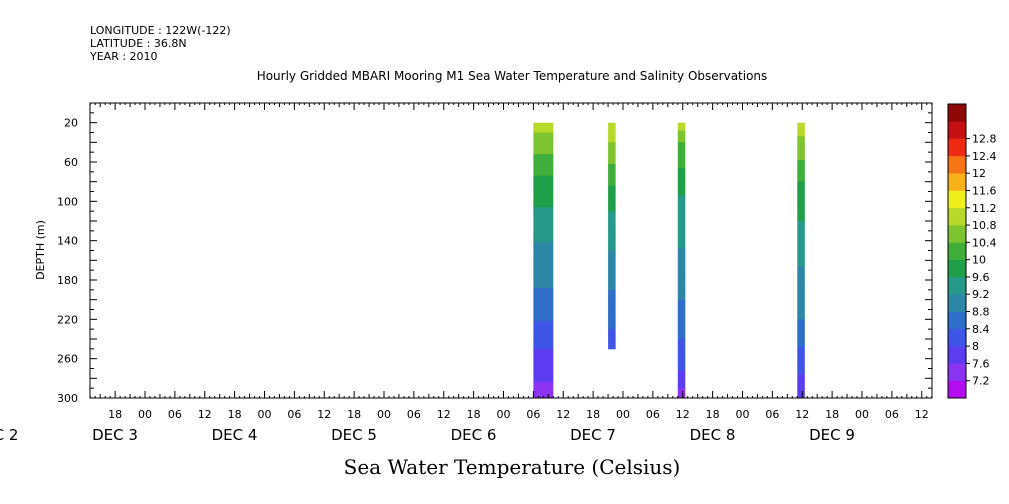 This screenshot has height=504, width=1009. What do you see at coordinates (984, 242) in the screenshot?
I see `colorbar-label: 10.4` at bounding box center [984, 242].